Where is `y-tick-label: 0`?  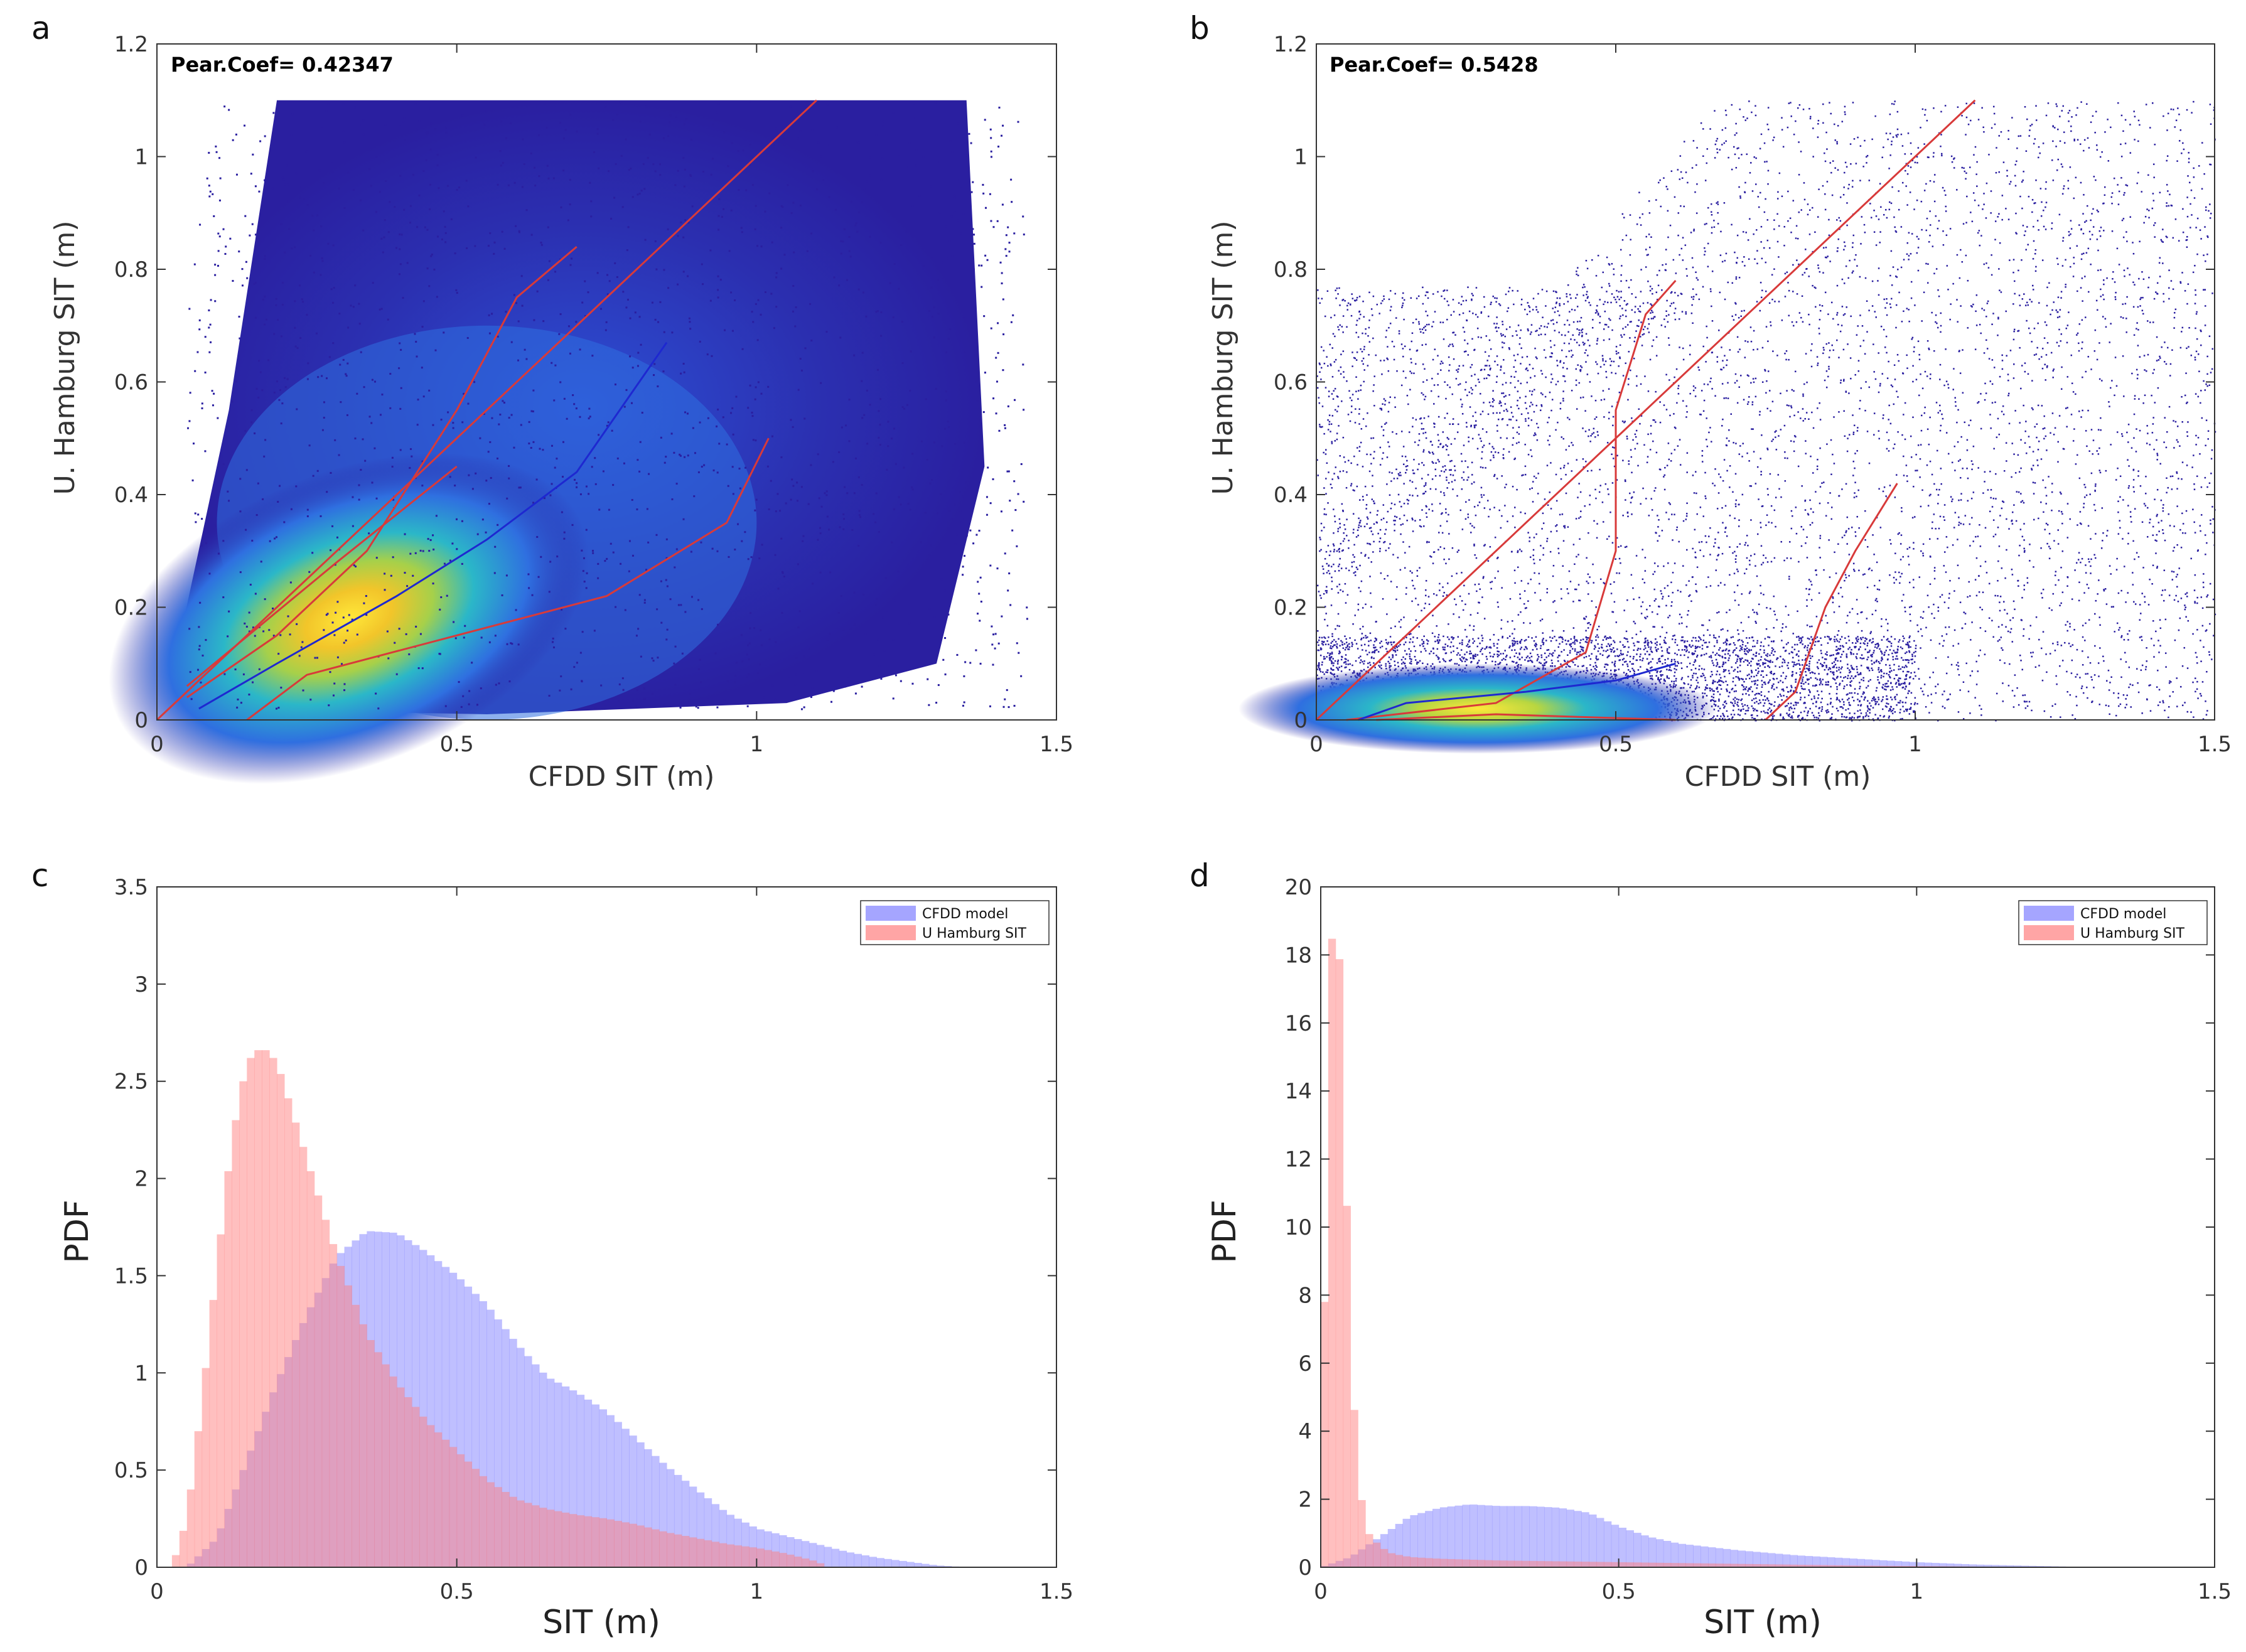 y-tick-label: 0 is located at coordinates (141, 720).